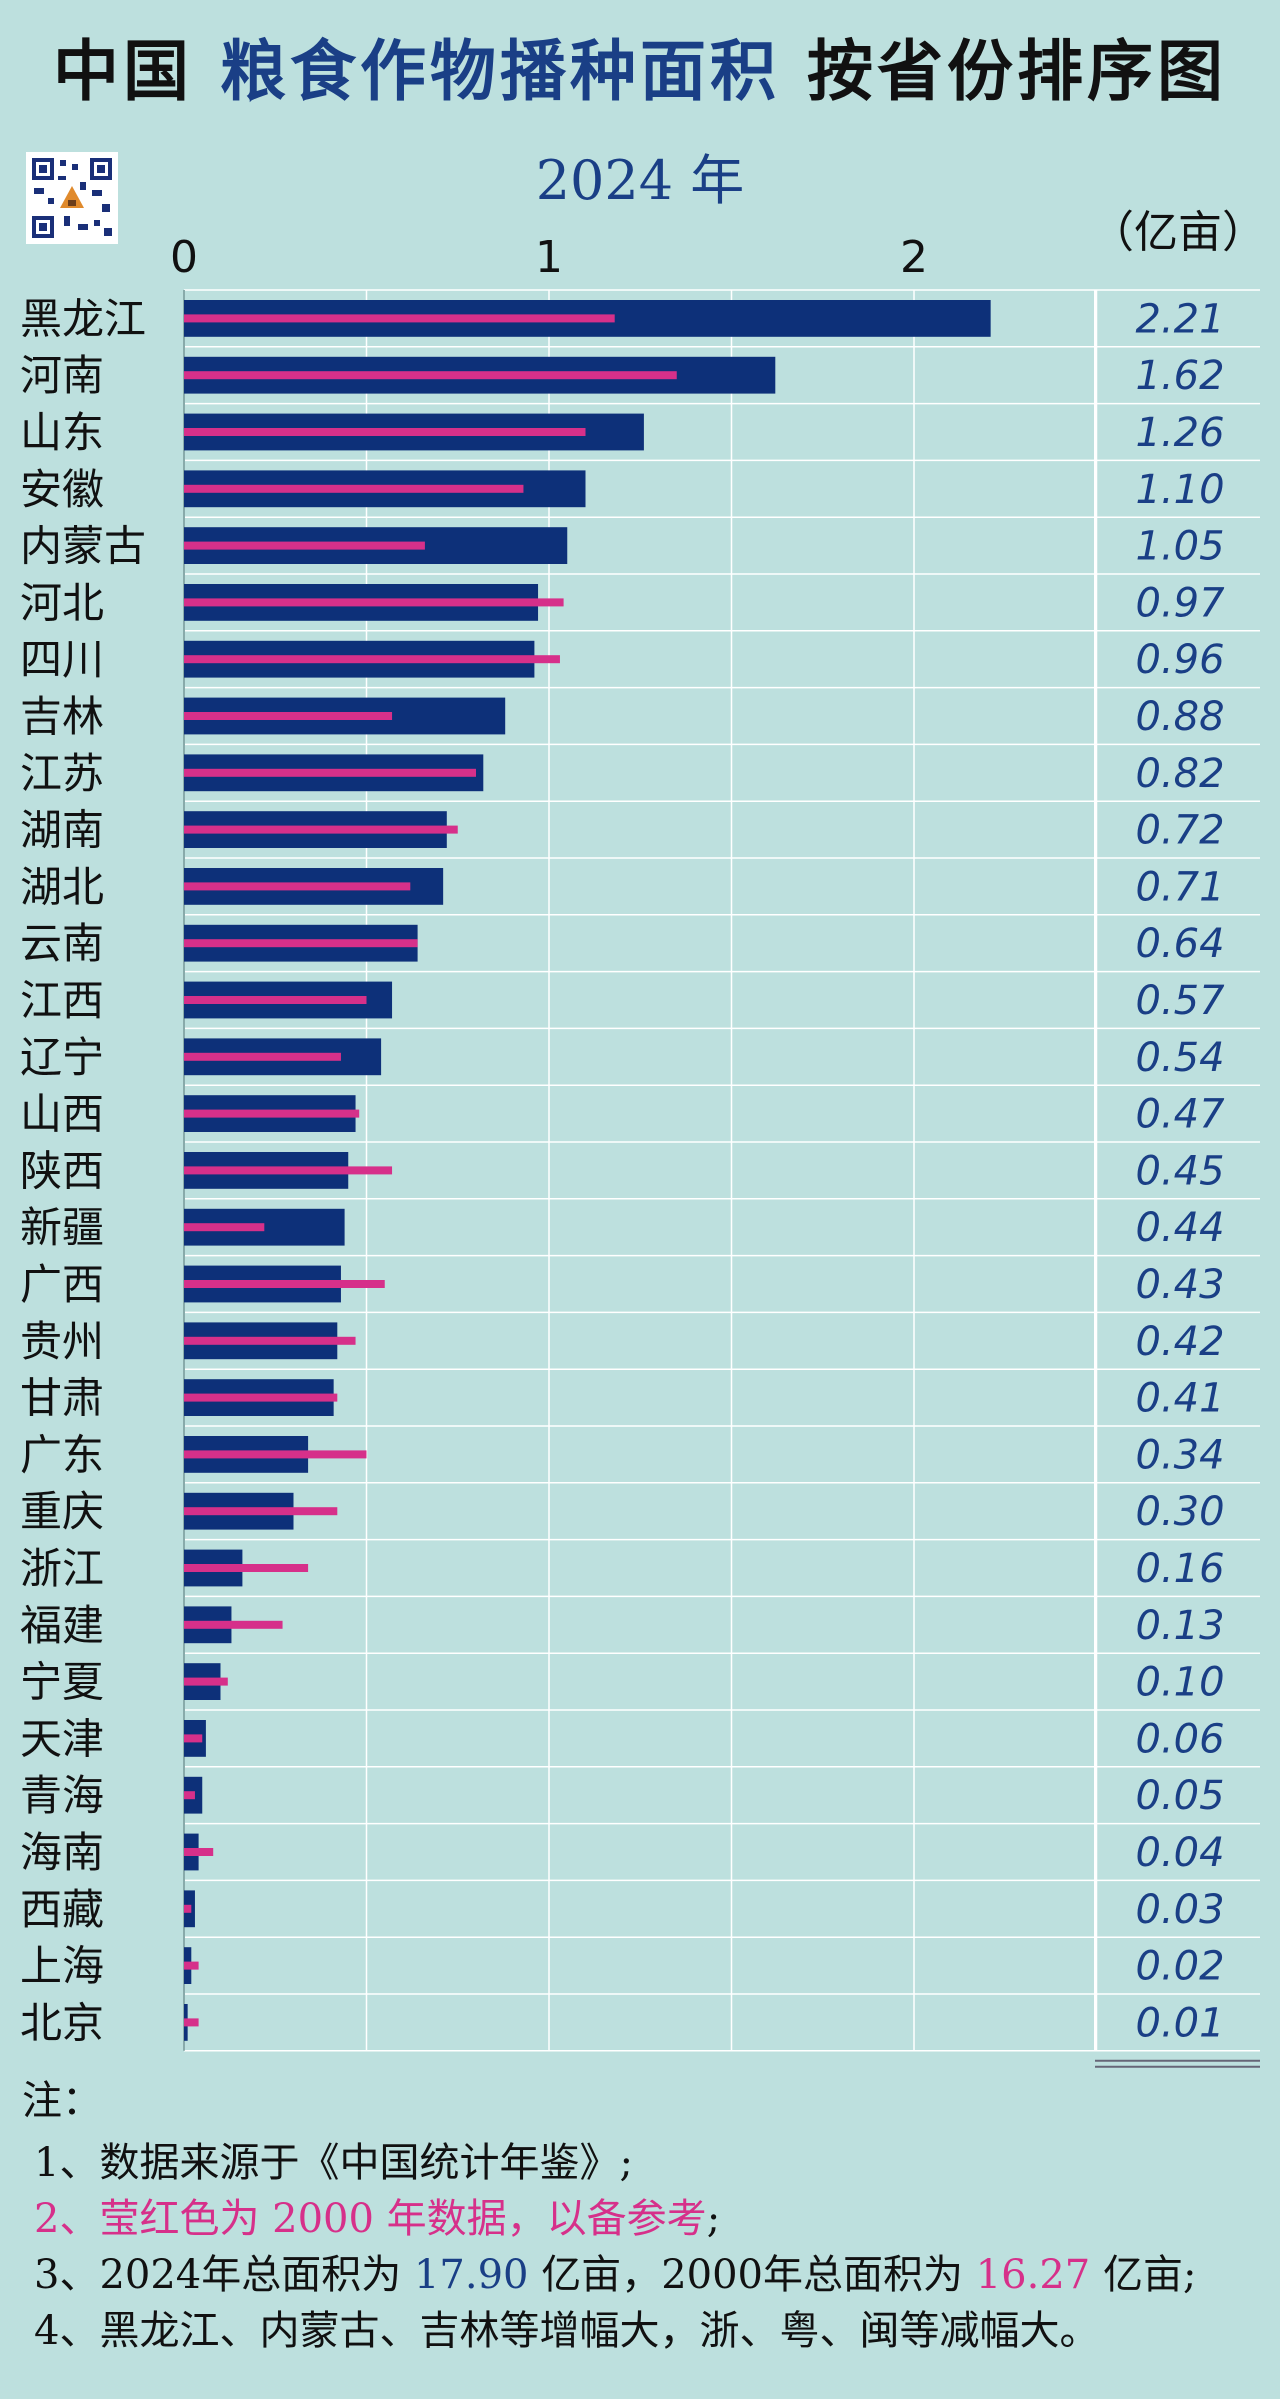 This screenshot has width=1280, height=2399. What do you see at coordinates (1143, 2275) in the screenshot?
I see `note-line-3-e: 亿亩;` at bounding box center [1143, 2275].